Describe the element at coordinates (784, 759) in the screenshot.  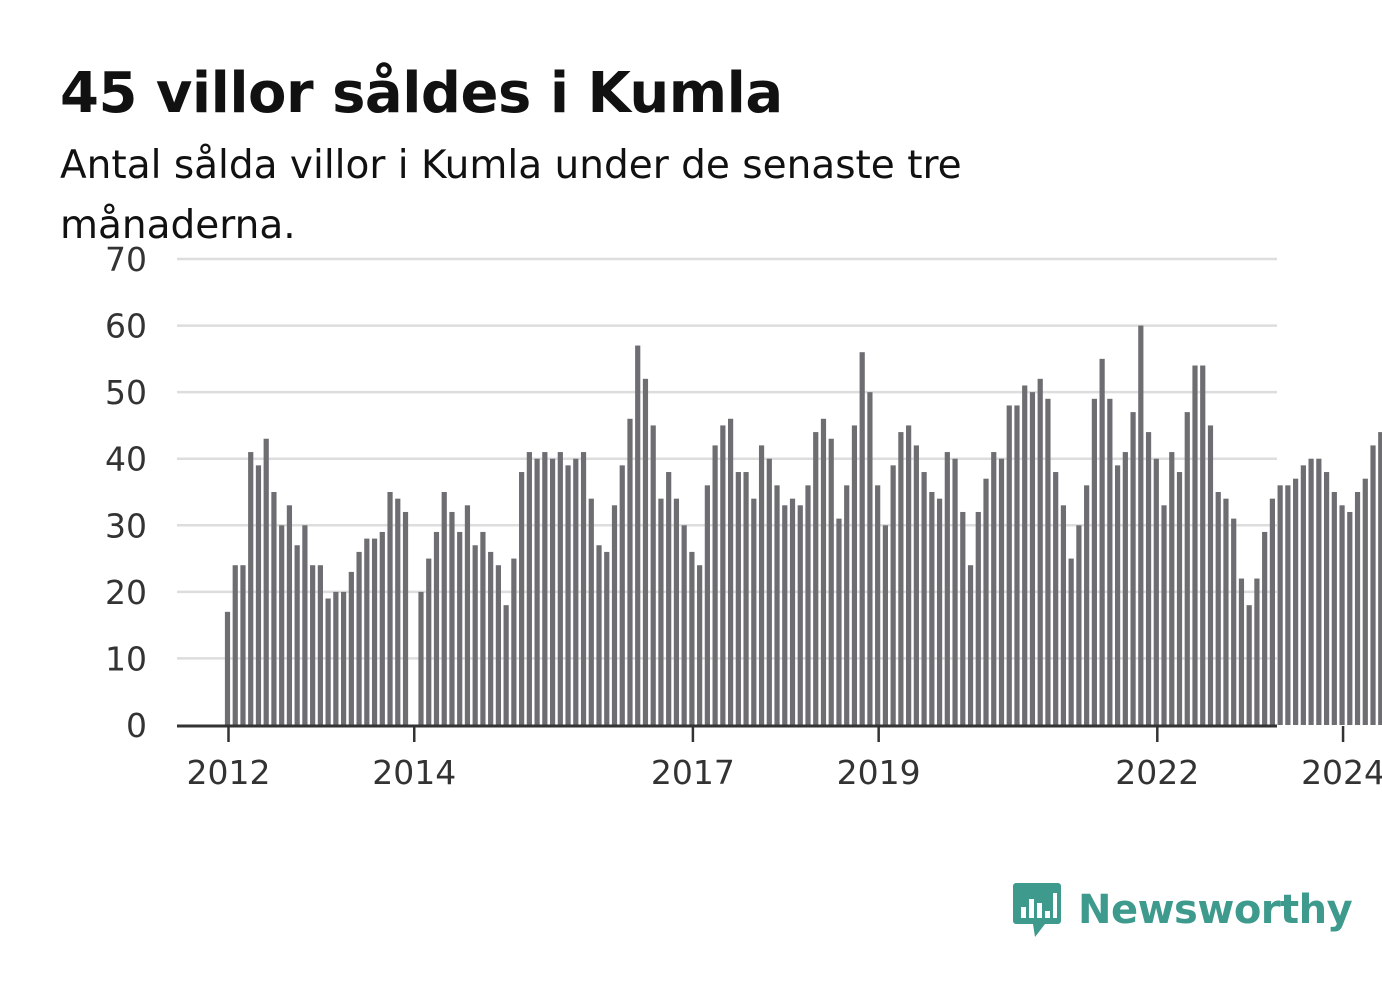
I see `x-axis-ticks: 2012 2014 2017 2019 2022 2024` at that location.